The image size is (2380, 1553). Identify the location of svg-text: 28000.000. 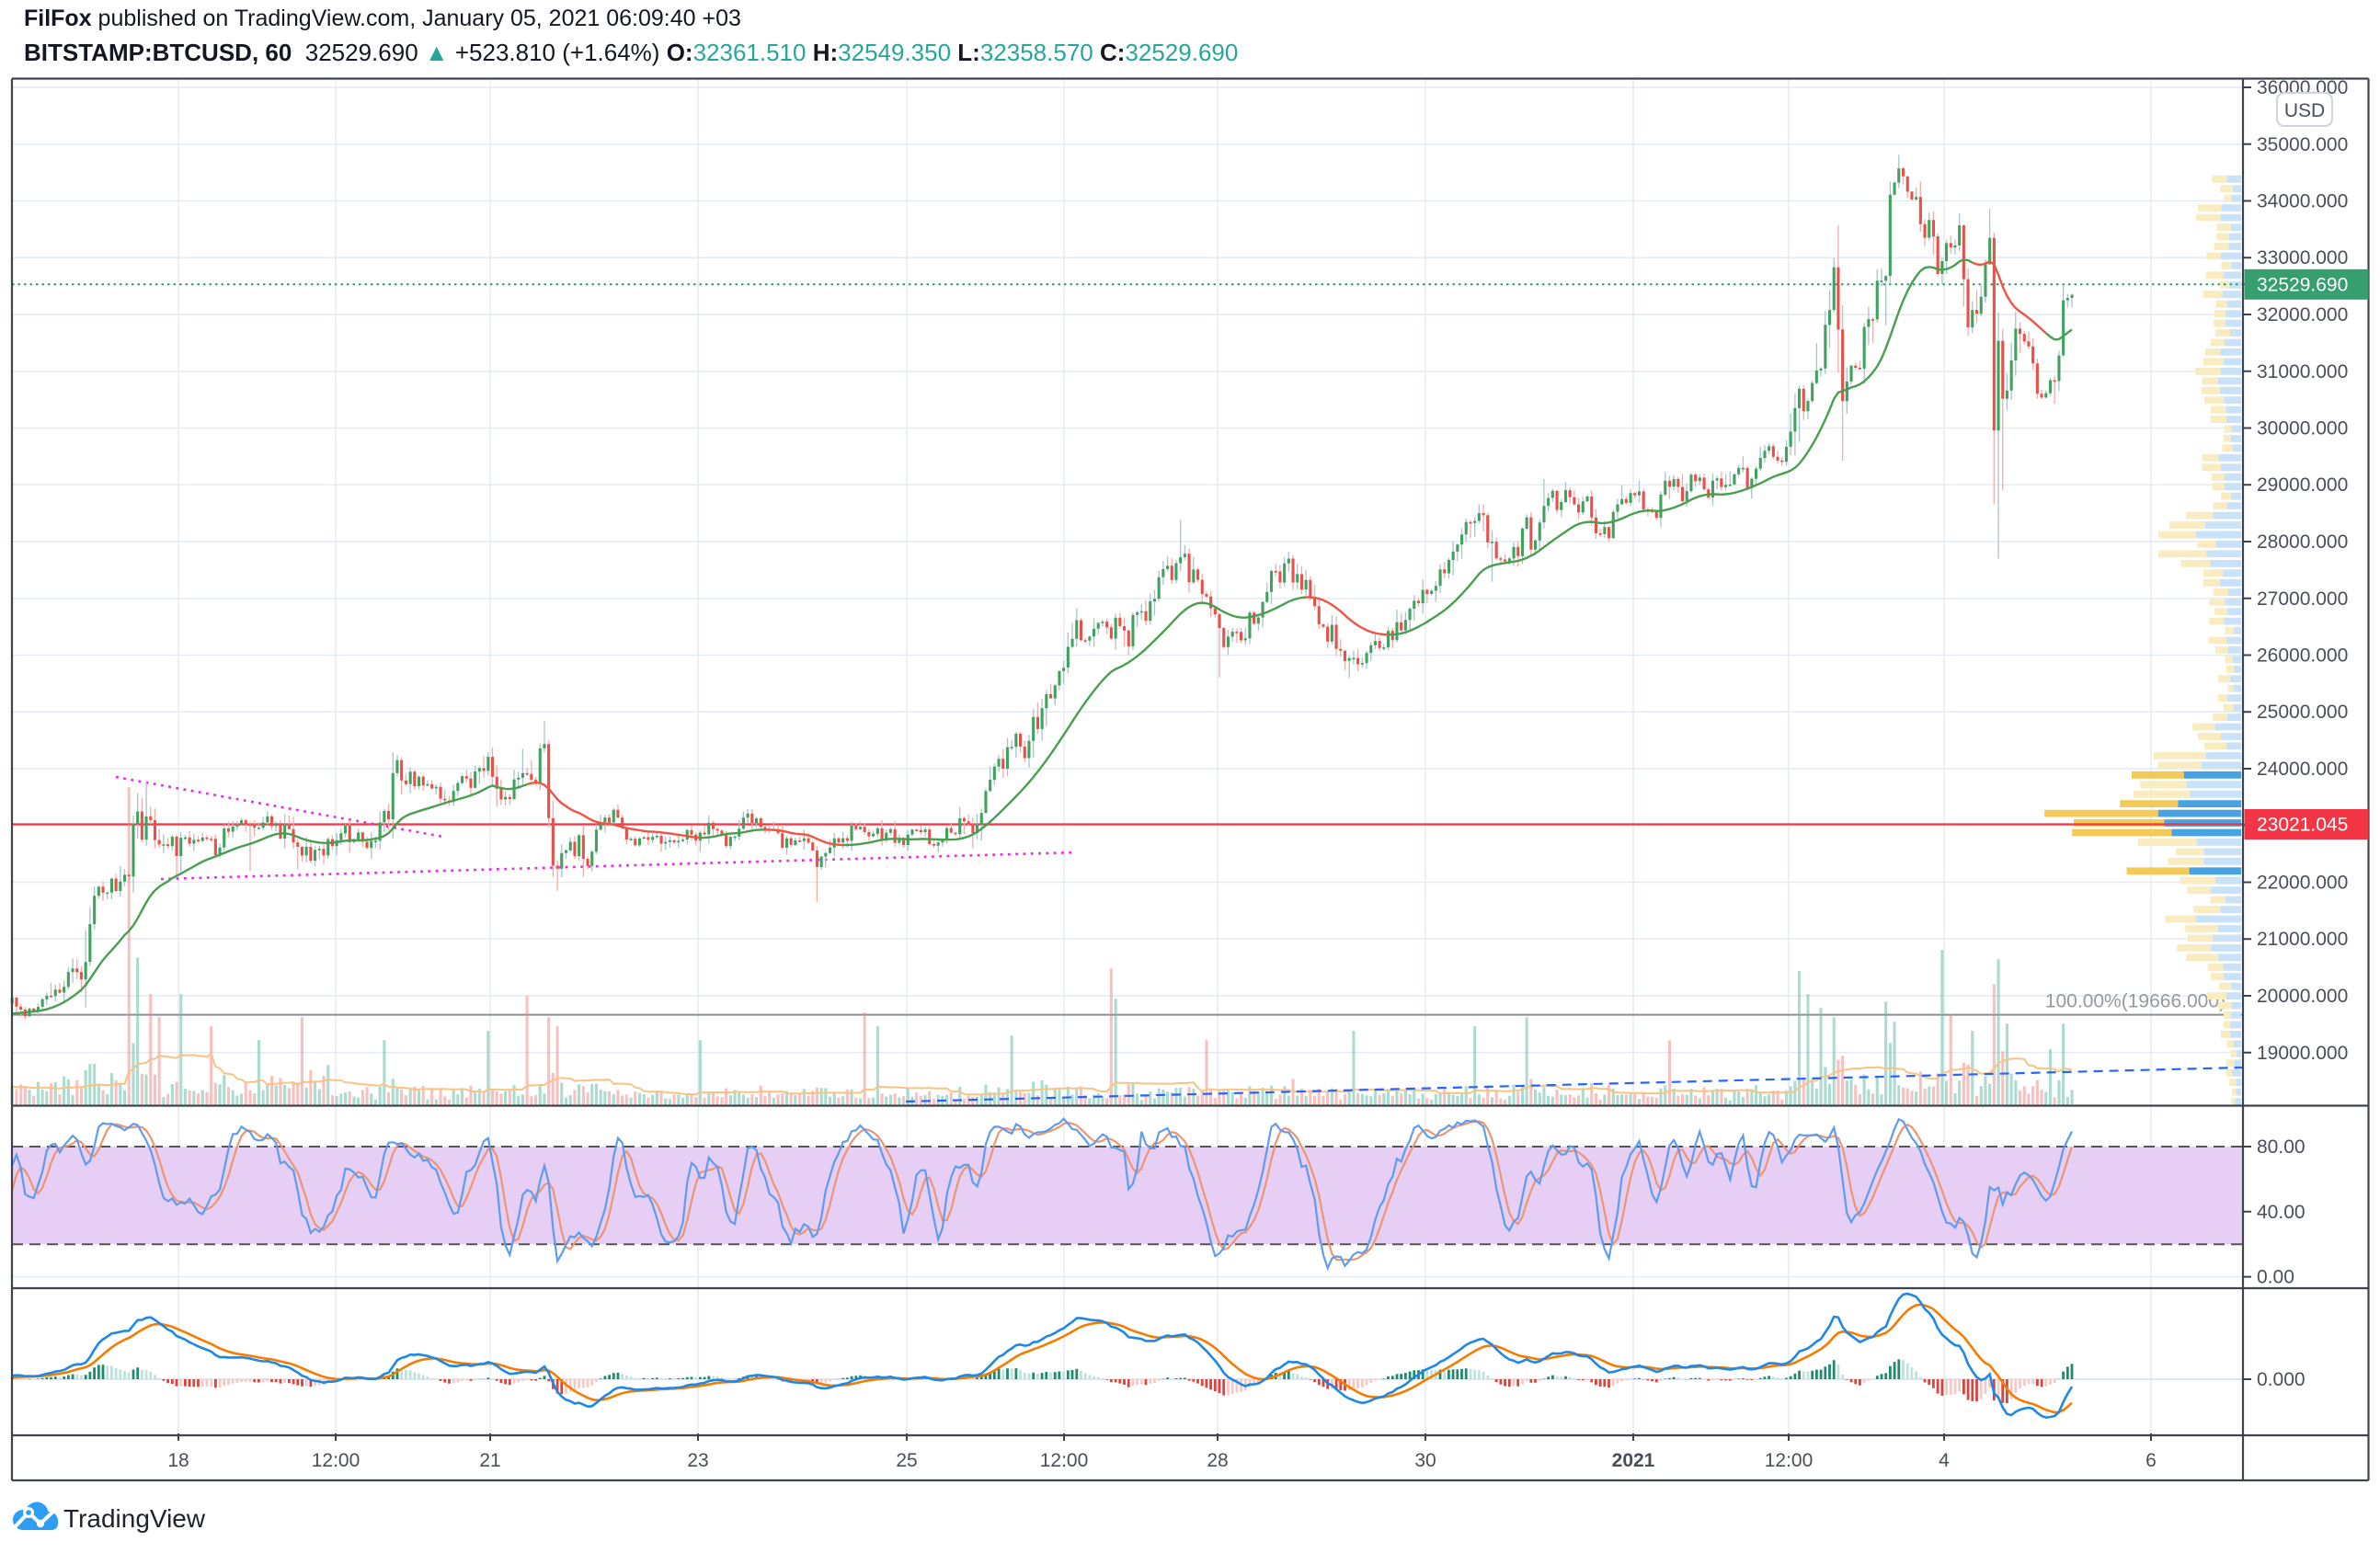
(2302, 542).